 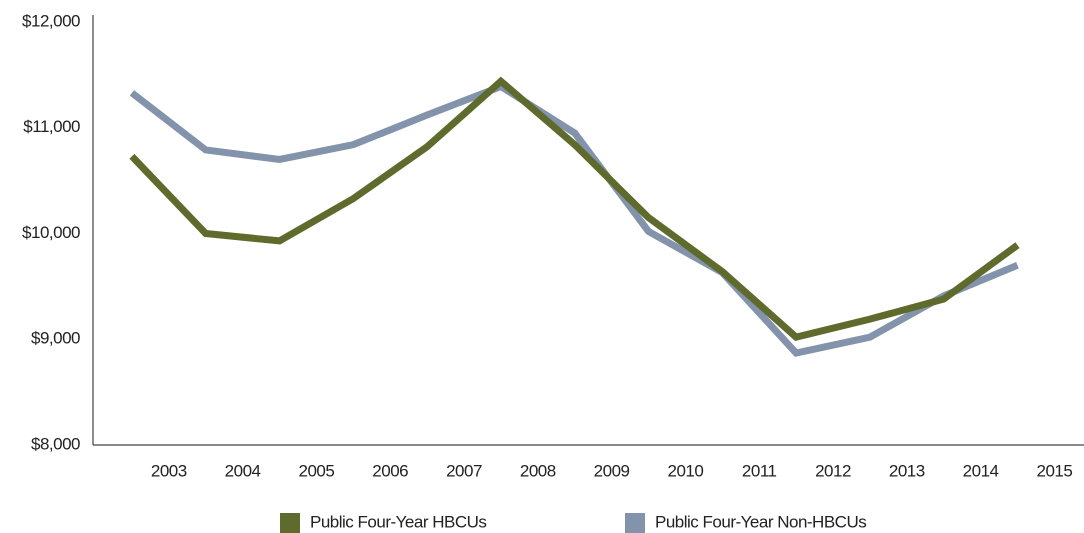 What do you see at coordinates (685, 470) in the screenshot?
I see `x-tick-label: 2010` at bounding box center [685, 470].